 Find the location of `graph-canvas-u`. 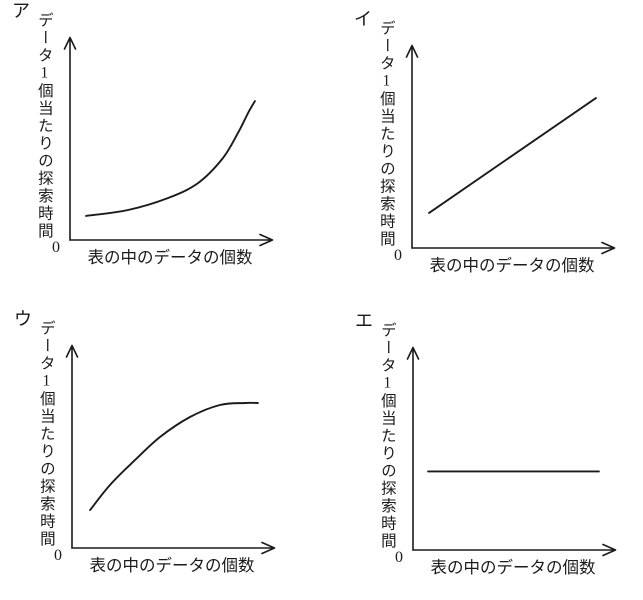

graph-canvas-u is located at coordinates (170, 449).